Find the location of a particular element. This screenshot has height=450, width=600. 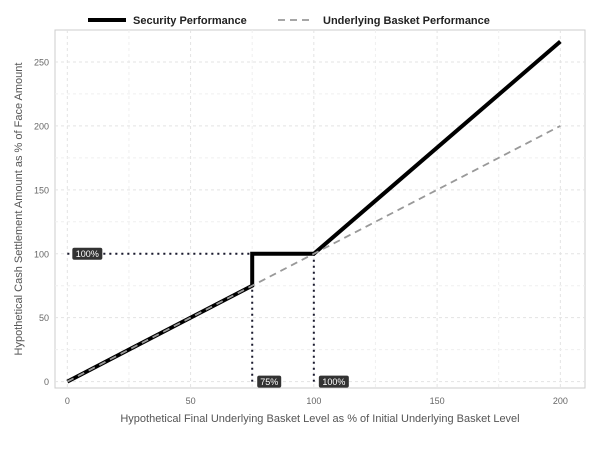

y-axis-ticks: 0 50 100 150 200 250 is located at coordinates (41, 222).